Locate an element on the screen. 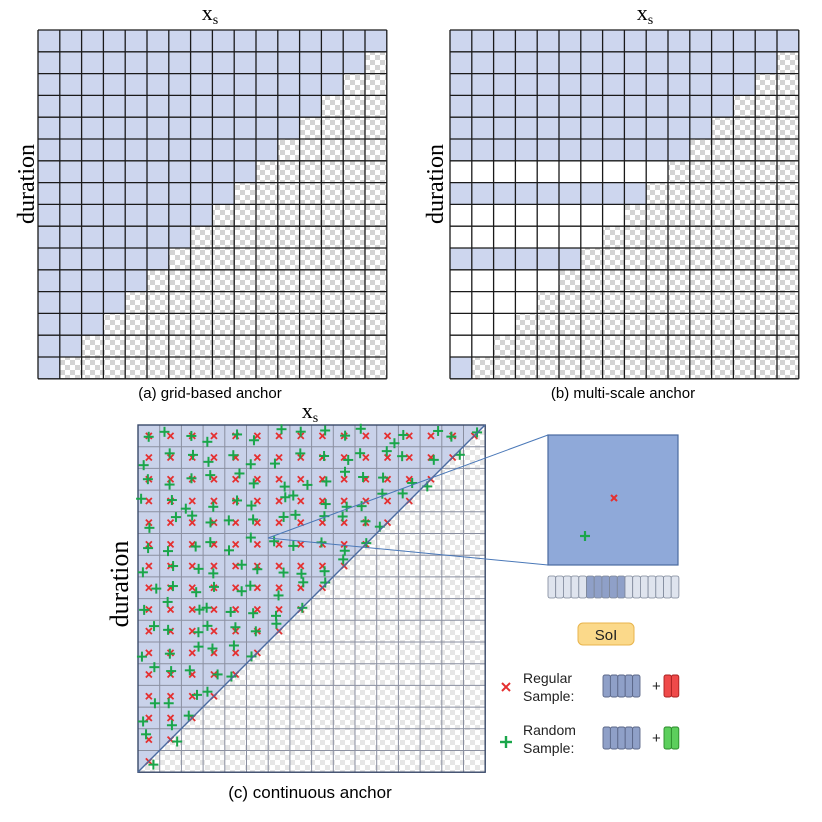  panel-a-x-axis-label: xs is located at coordinates (210, 14).